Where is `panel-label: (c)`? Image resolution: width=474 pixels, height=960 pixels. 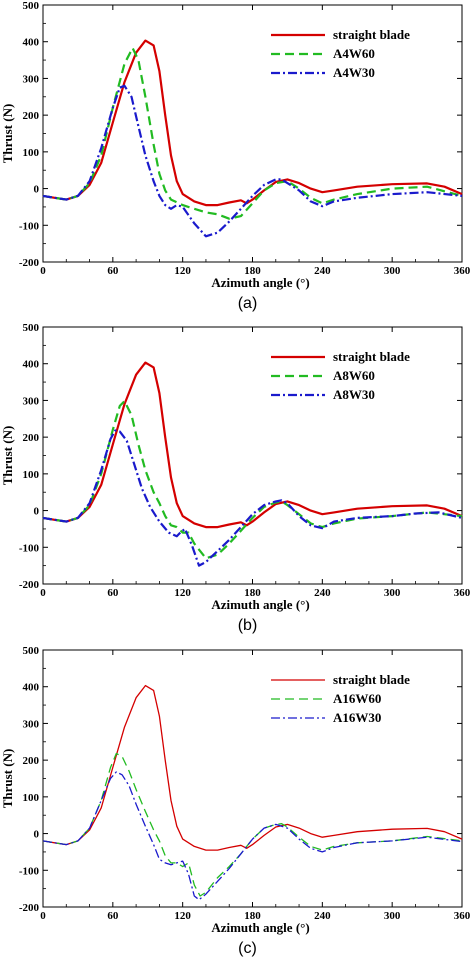
panel-label: (c) is located at coordinates (247, 948).